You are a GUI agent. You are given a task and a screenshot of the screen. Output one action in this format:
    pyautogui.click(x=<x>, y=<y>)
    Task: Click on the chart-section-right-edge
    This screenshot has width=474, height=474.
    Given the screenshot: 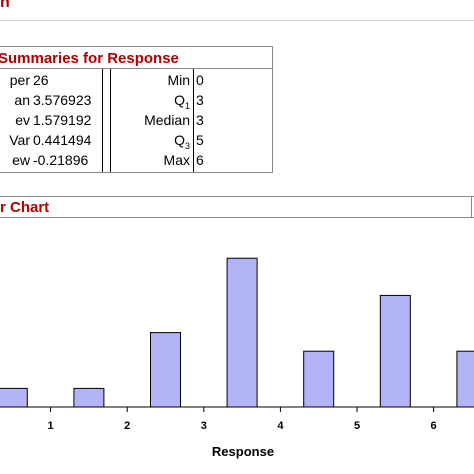 What is the action you would take?
    pyautogui.click(x=471, y=207)
    